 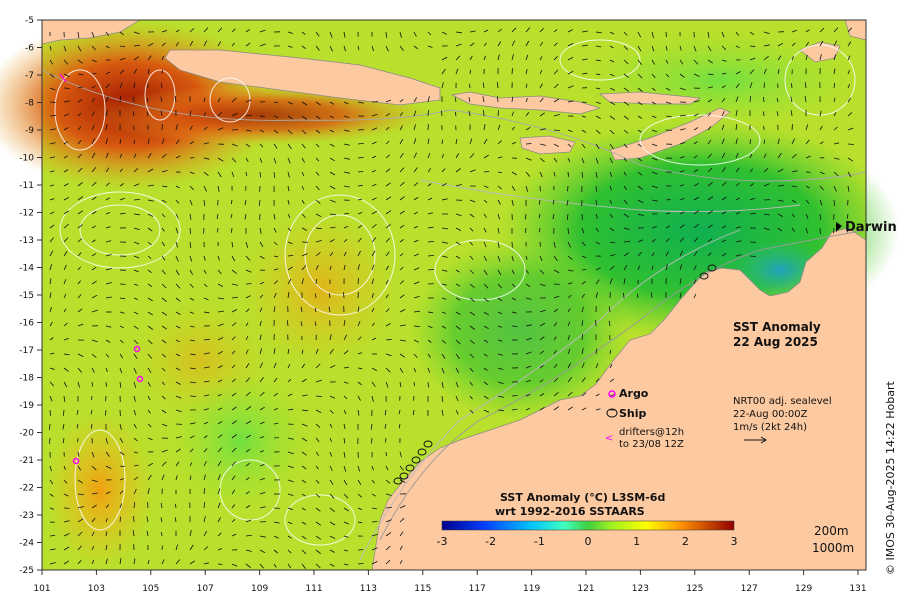 What do you see at coordinates (26, 296) in the screenshot?
I see `lat-tick-label: -15` at bounding box center [26, 296].